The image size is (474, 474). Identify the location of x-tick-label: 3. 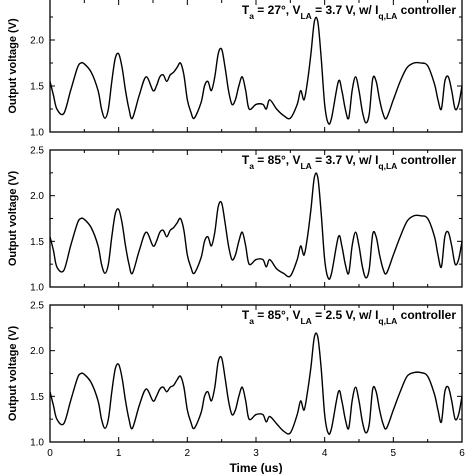
(256, 453).